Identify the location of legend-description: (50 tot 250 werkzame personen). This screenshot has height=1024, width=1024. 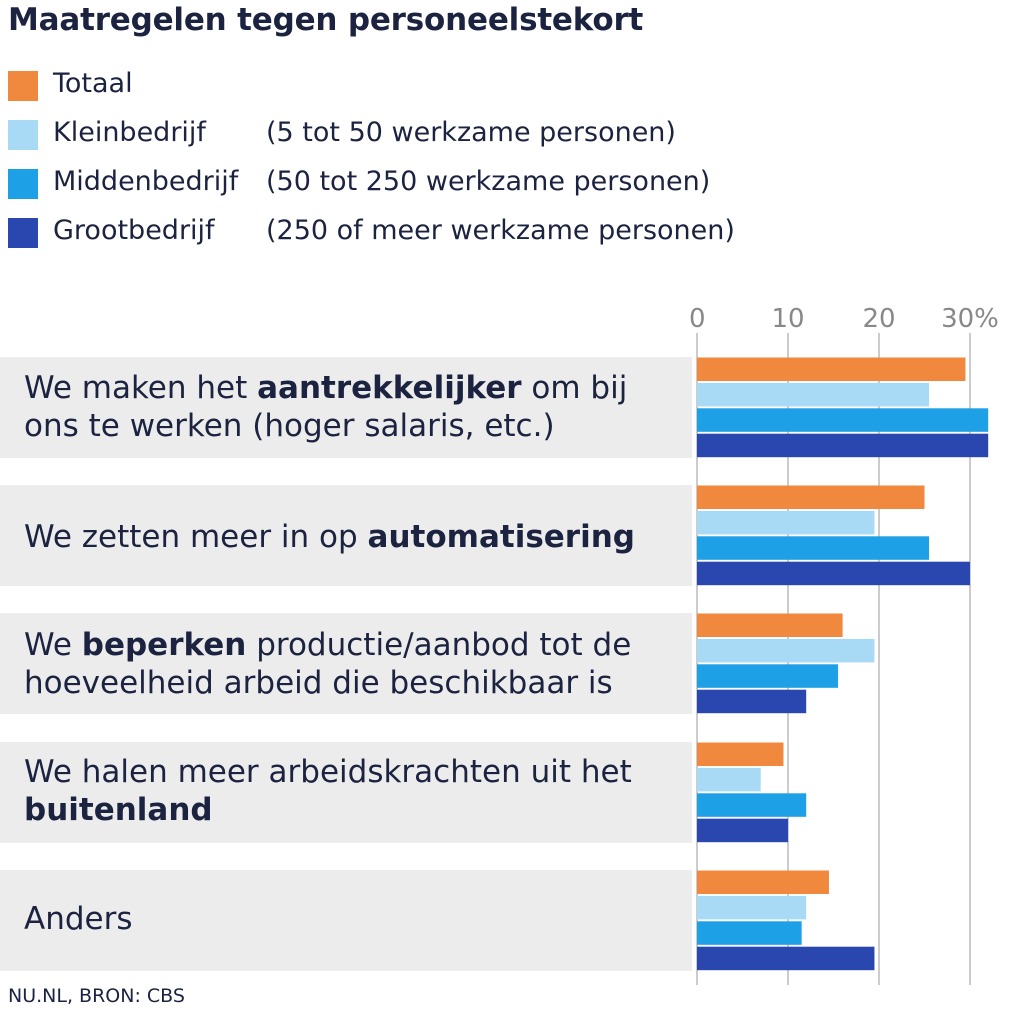
(488, 181).